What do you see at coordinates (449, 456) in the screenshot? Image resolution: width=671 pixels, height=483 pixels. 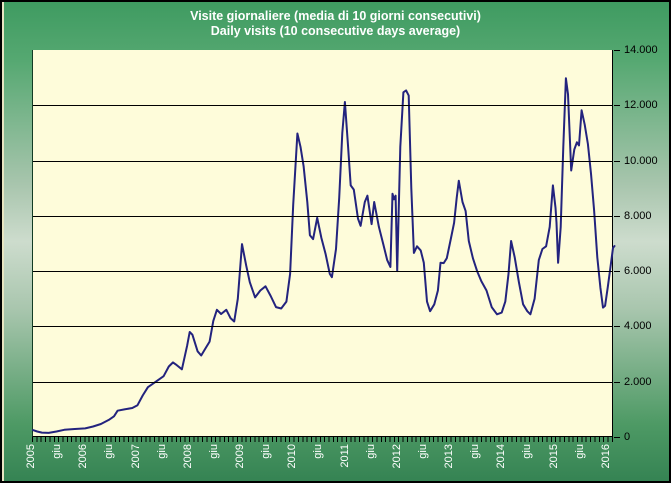 I see `x-axis-tick-label: 2013` at bounding box center [449, 456].